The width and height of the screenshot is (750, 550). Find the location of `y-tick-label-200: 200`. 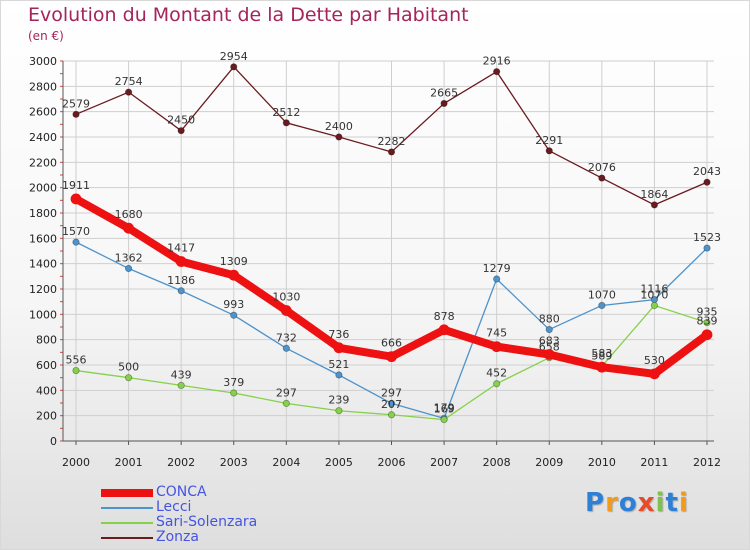

y-tick-label-200: 200 is located at coordinates (46, 416).